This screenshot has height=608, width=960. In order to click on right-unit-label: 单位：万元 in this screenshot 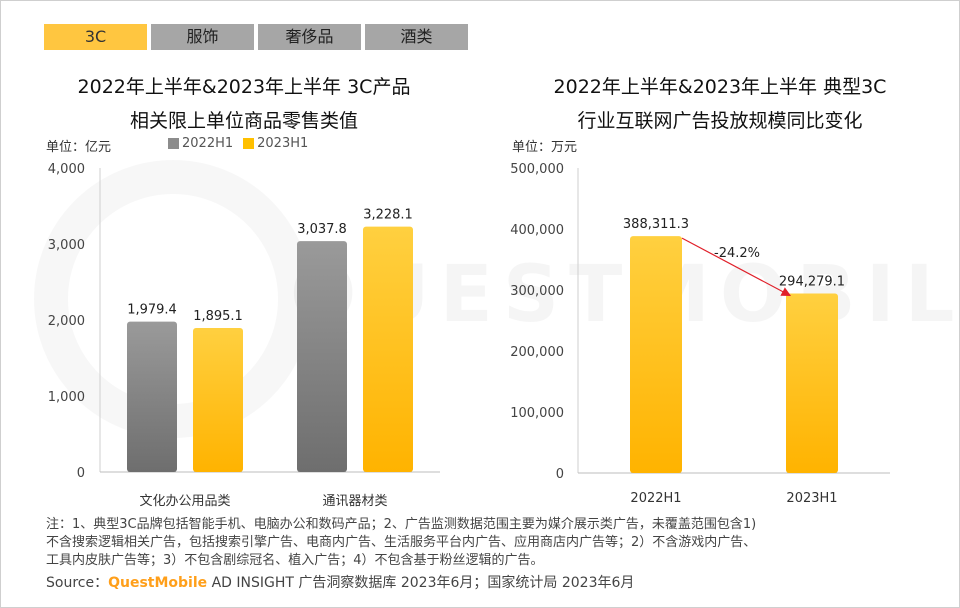, I will do `click(545, 147)`.